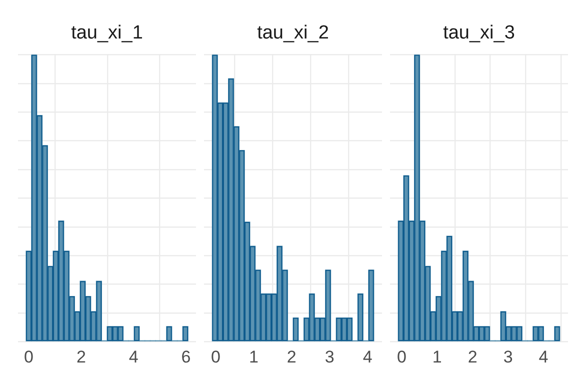 The height and width of the screenshot is (384, 576). Describe the element at coordinates (293, 33) in the screenshot. I see `chart-title: tau_xi_2` at that location.